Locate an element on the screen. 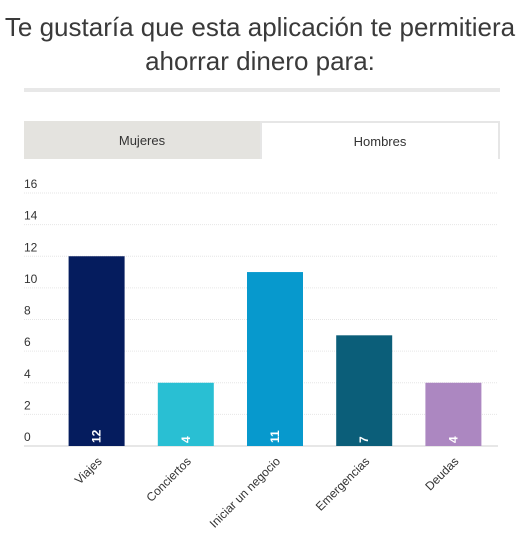  y-tick-label: 10 is located at coordinates (31, 279).